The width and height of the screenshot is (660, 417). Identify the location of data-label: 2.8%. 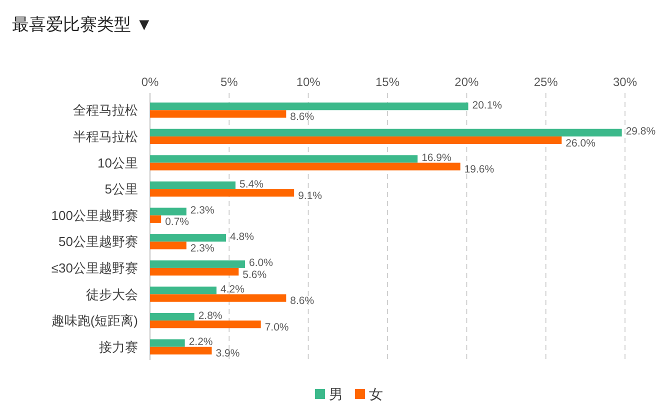
(210, 316).